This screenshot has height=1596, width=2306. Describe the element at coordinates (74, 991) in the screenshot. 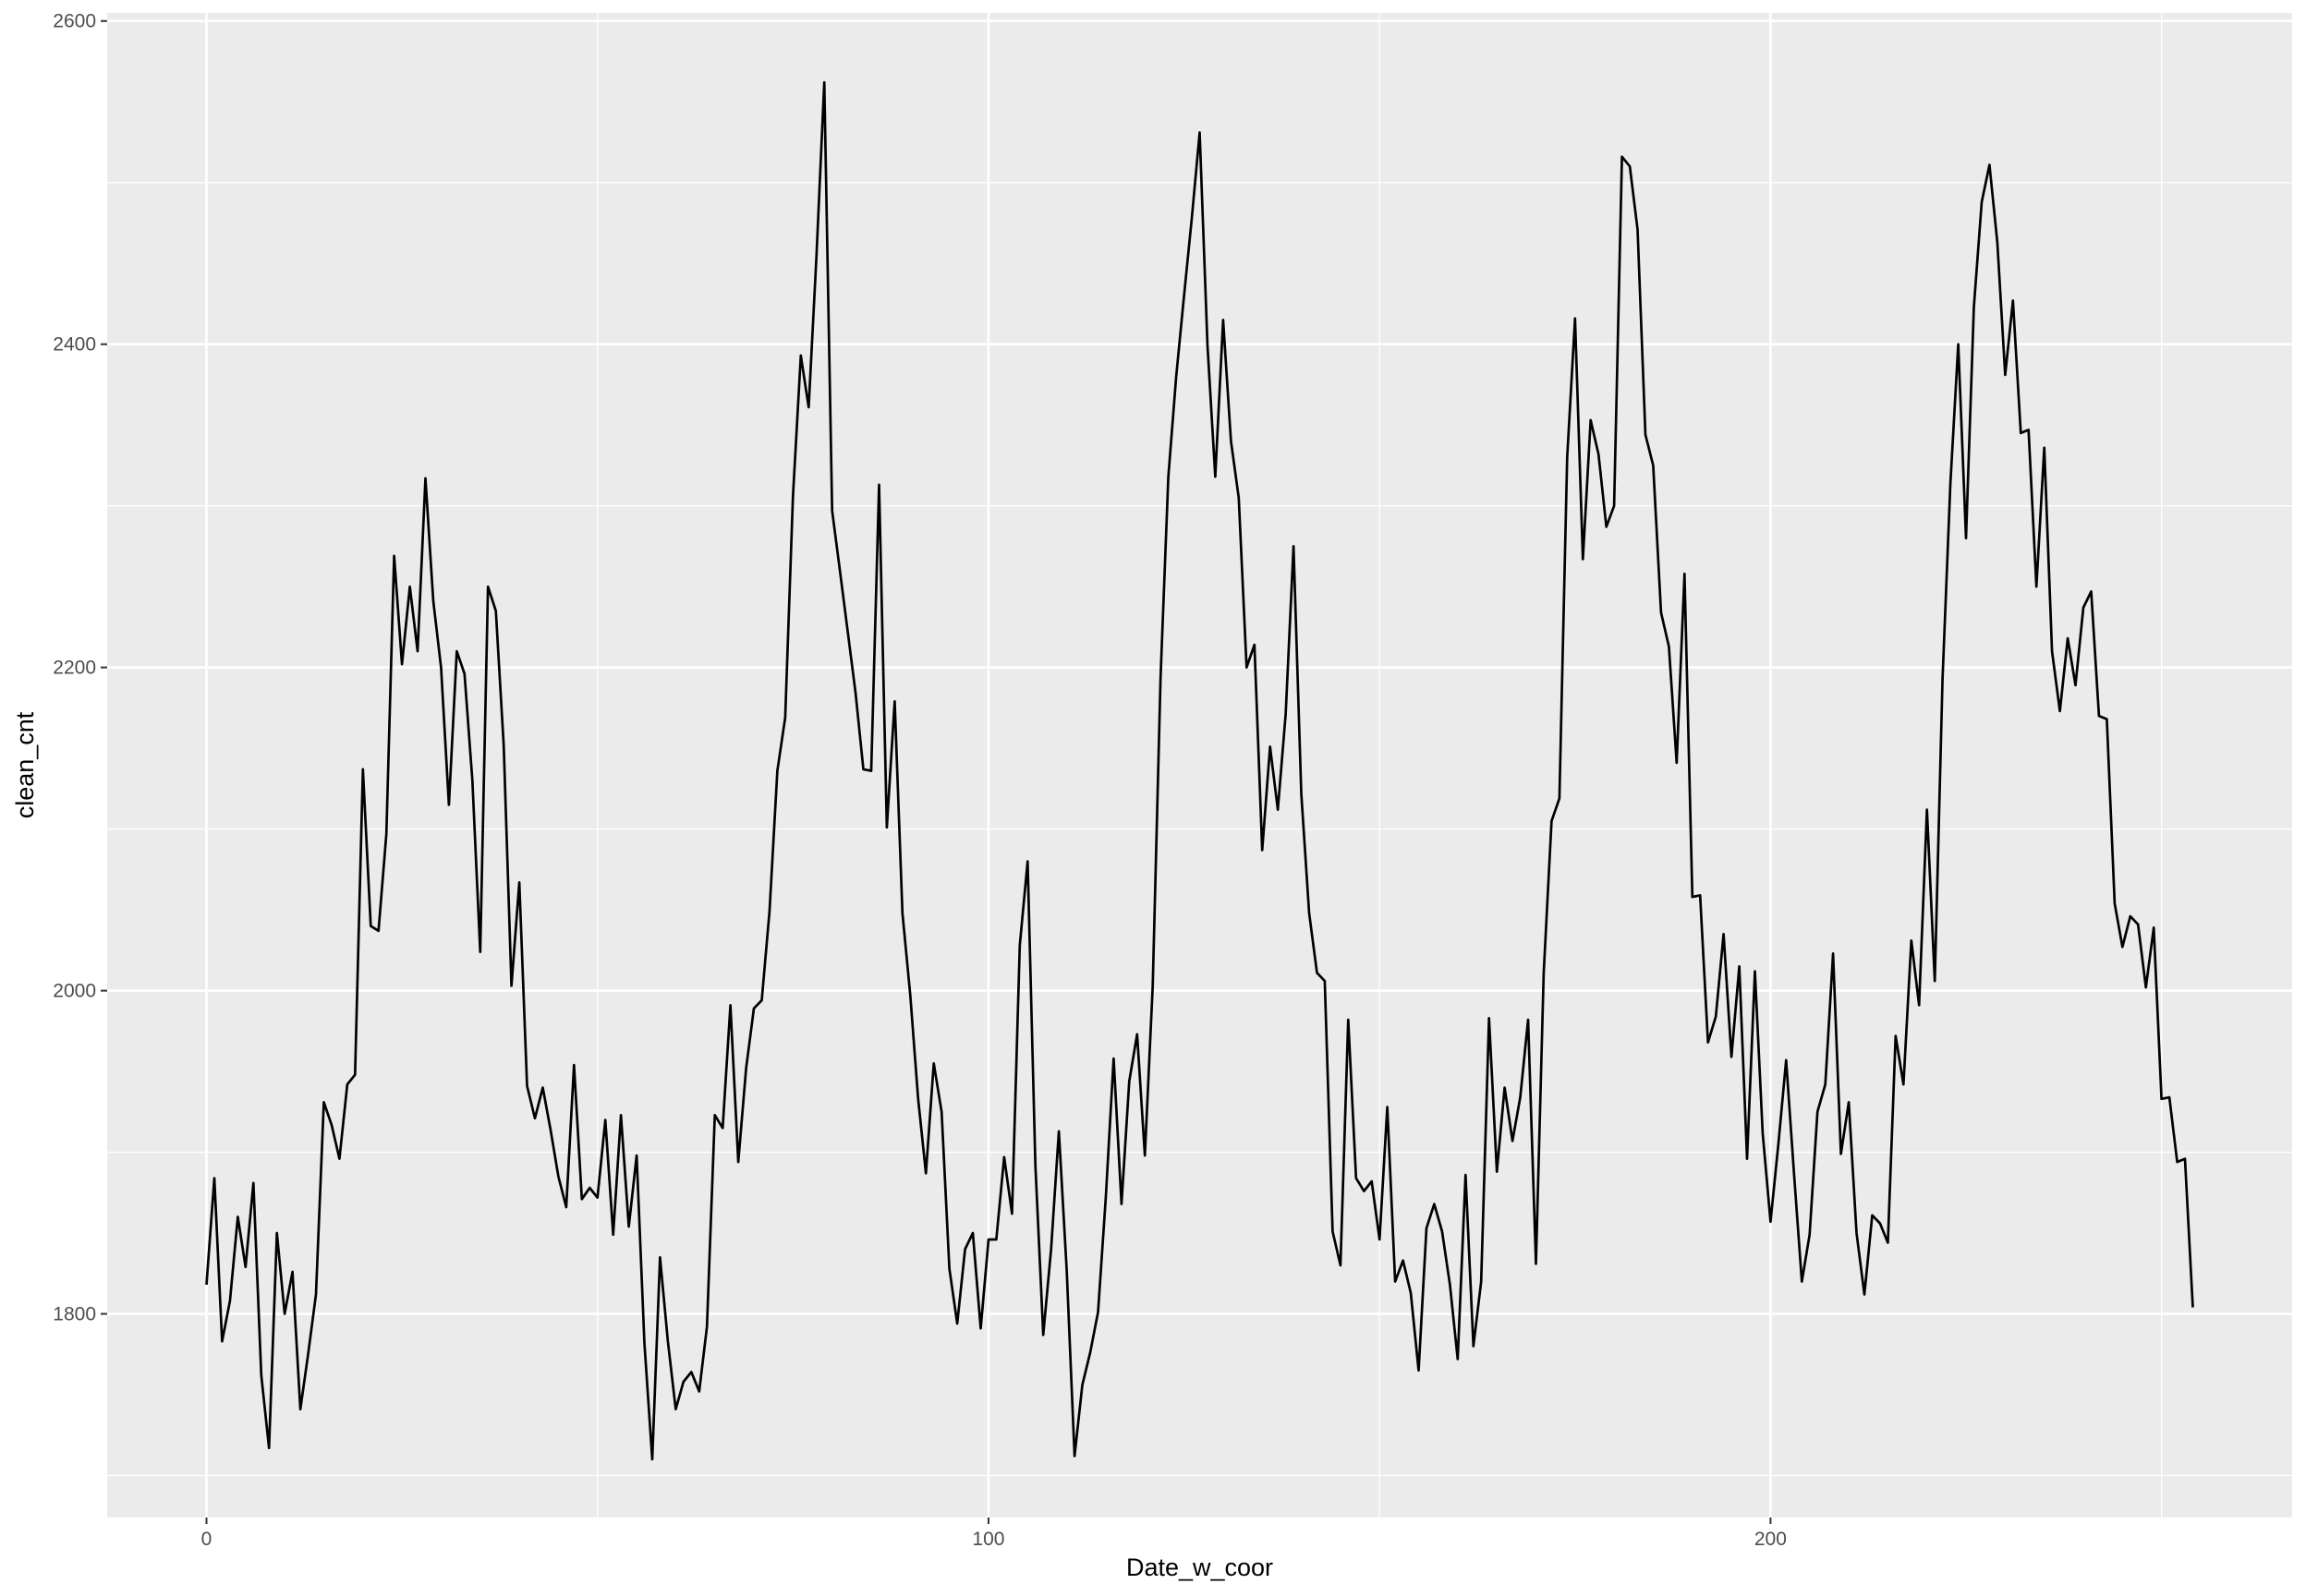

I see `y-tick-label: 2000` at that location.